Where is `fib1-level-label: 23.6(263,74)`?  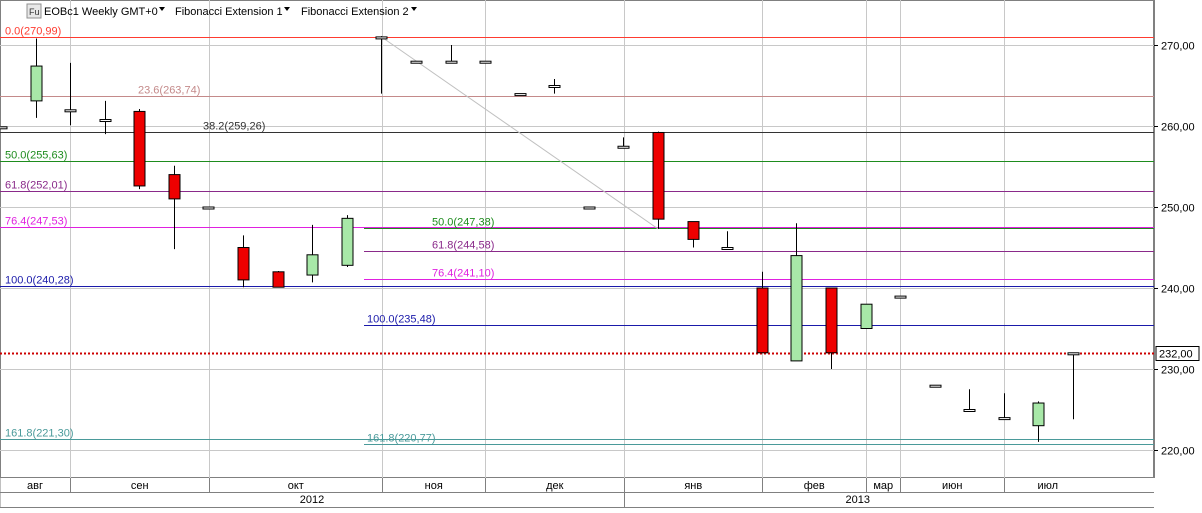
fib1-level-label: 23.6(263,74) is located at coordinates (169, 91).